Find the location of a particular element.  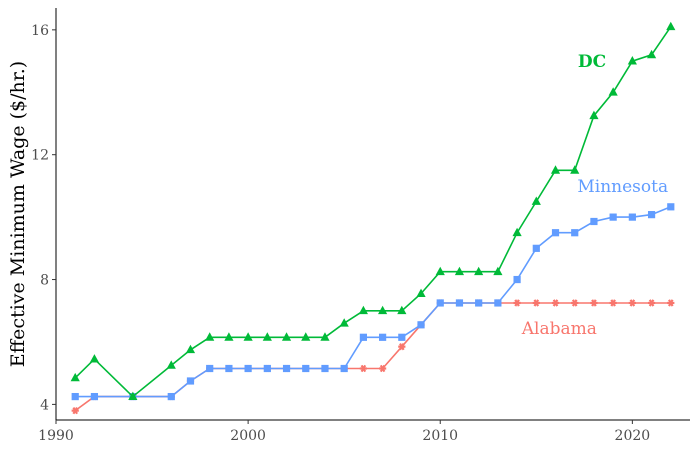

y-tick-label: 12 is located at coordinates (40, 156).